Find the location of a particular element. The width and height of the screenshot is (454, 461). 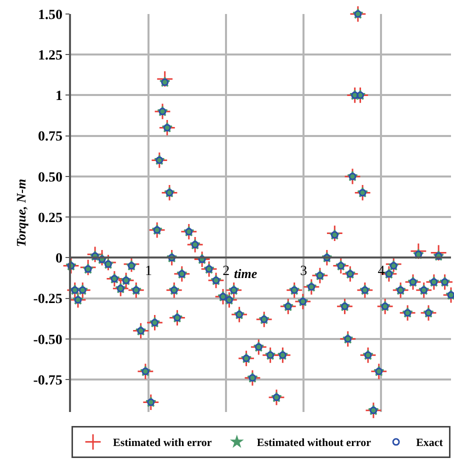

y-tick-label: 1 is located at coordinates (58, 96).